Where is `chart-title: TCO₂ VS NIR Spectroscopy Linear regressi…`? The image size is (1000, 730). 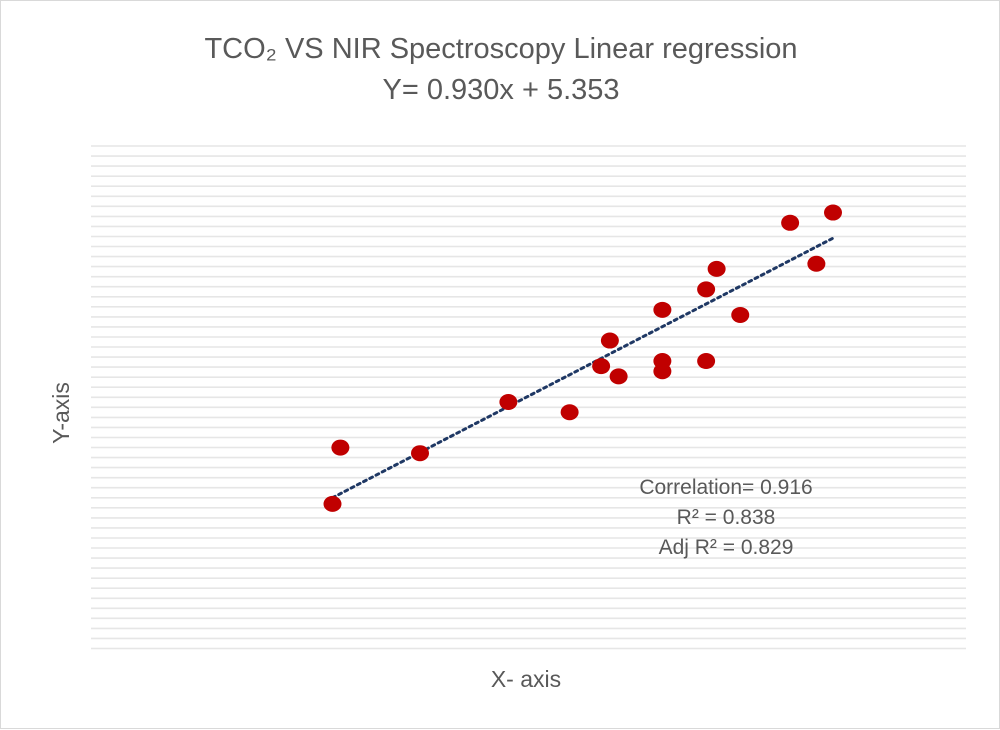
chart-title: TCO₂ VS NIR Spectroscopy Linear regressi… is located at coordinates (500, 49).